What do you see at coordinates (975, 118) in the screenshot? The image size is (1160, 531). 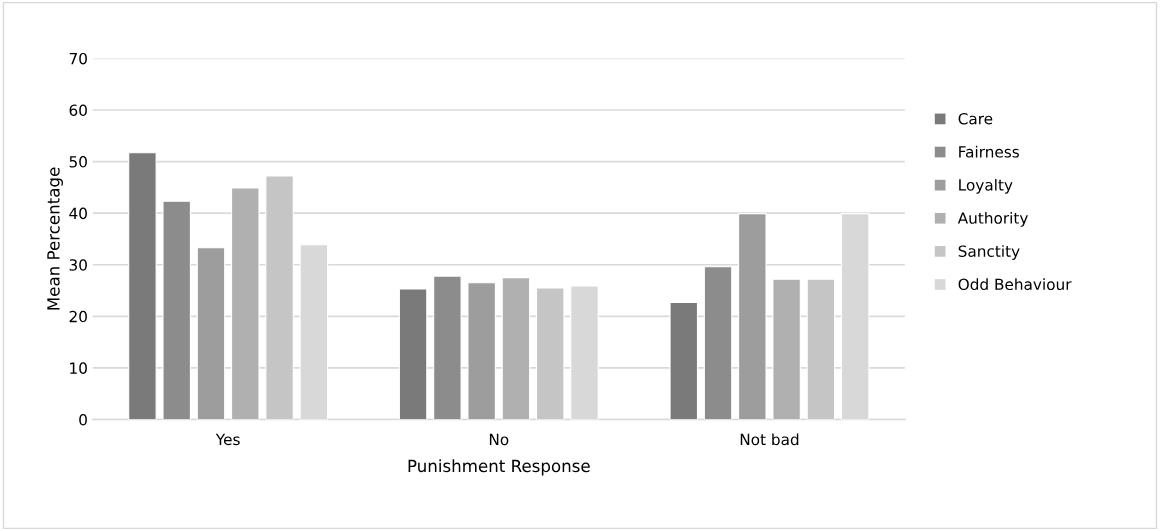 I see `legend-label: Care` at bounding box center [975, 118].